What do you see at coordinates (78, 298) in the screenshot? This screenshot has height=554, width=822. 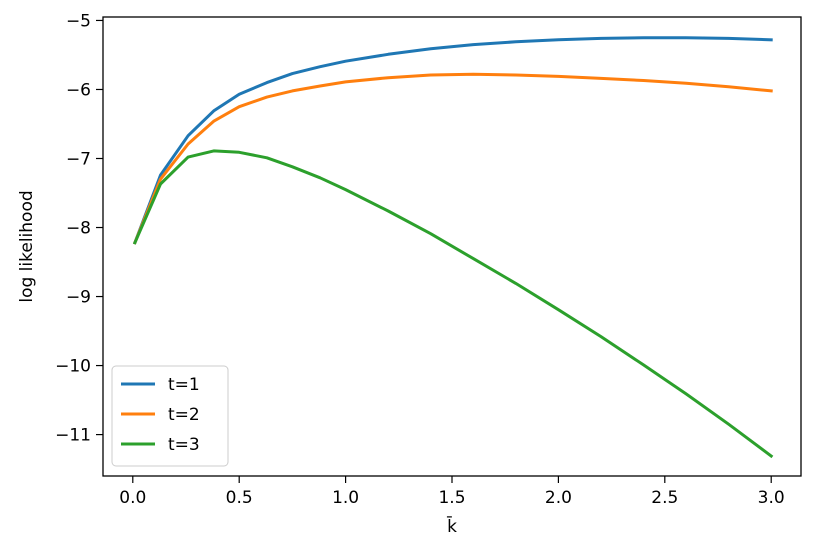 I see `y-tick-label: −9` at bounding box center [78, 298].